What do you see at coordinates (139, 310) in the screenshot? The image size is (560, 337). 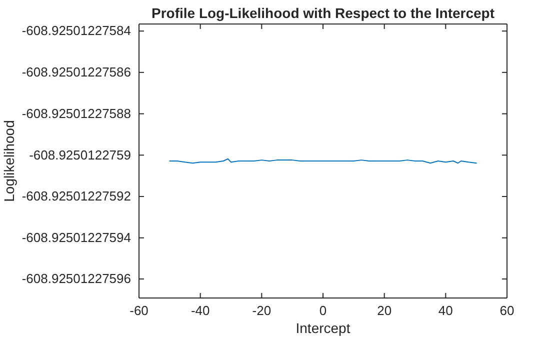 I see `x-tick-label: -60` at bounding box center [139, 310].